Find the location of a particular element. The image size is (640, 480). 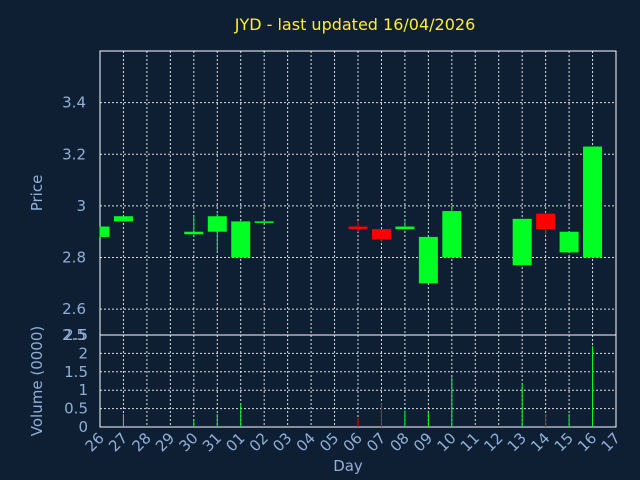

price-tick-label: 3 is located at coordinates (81, 206).